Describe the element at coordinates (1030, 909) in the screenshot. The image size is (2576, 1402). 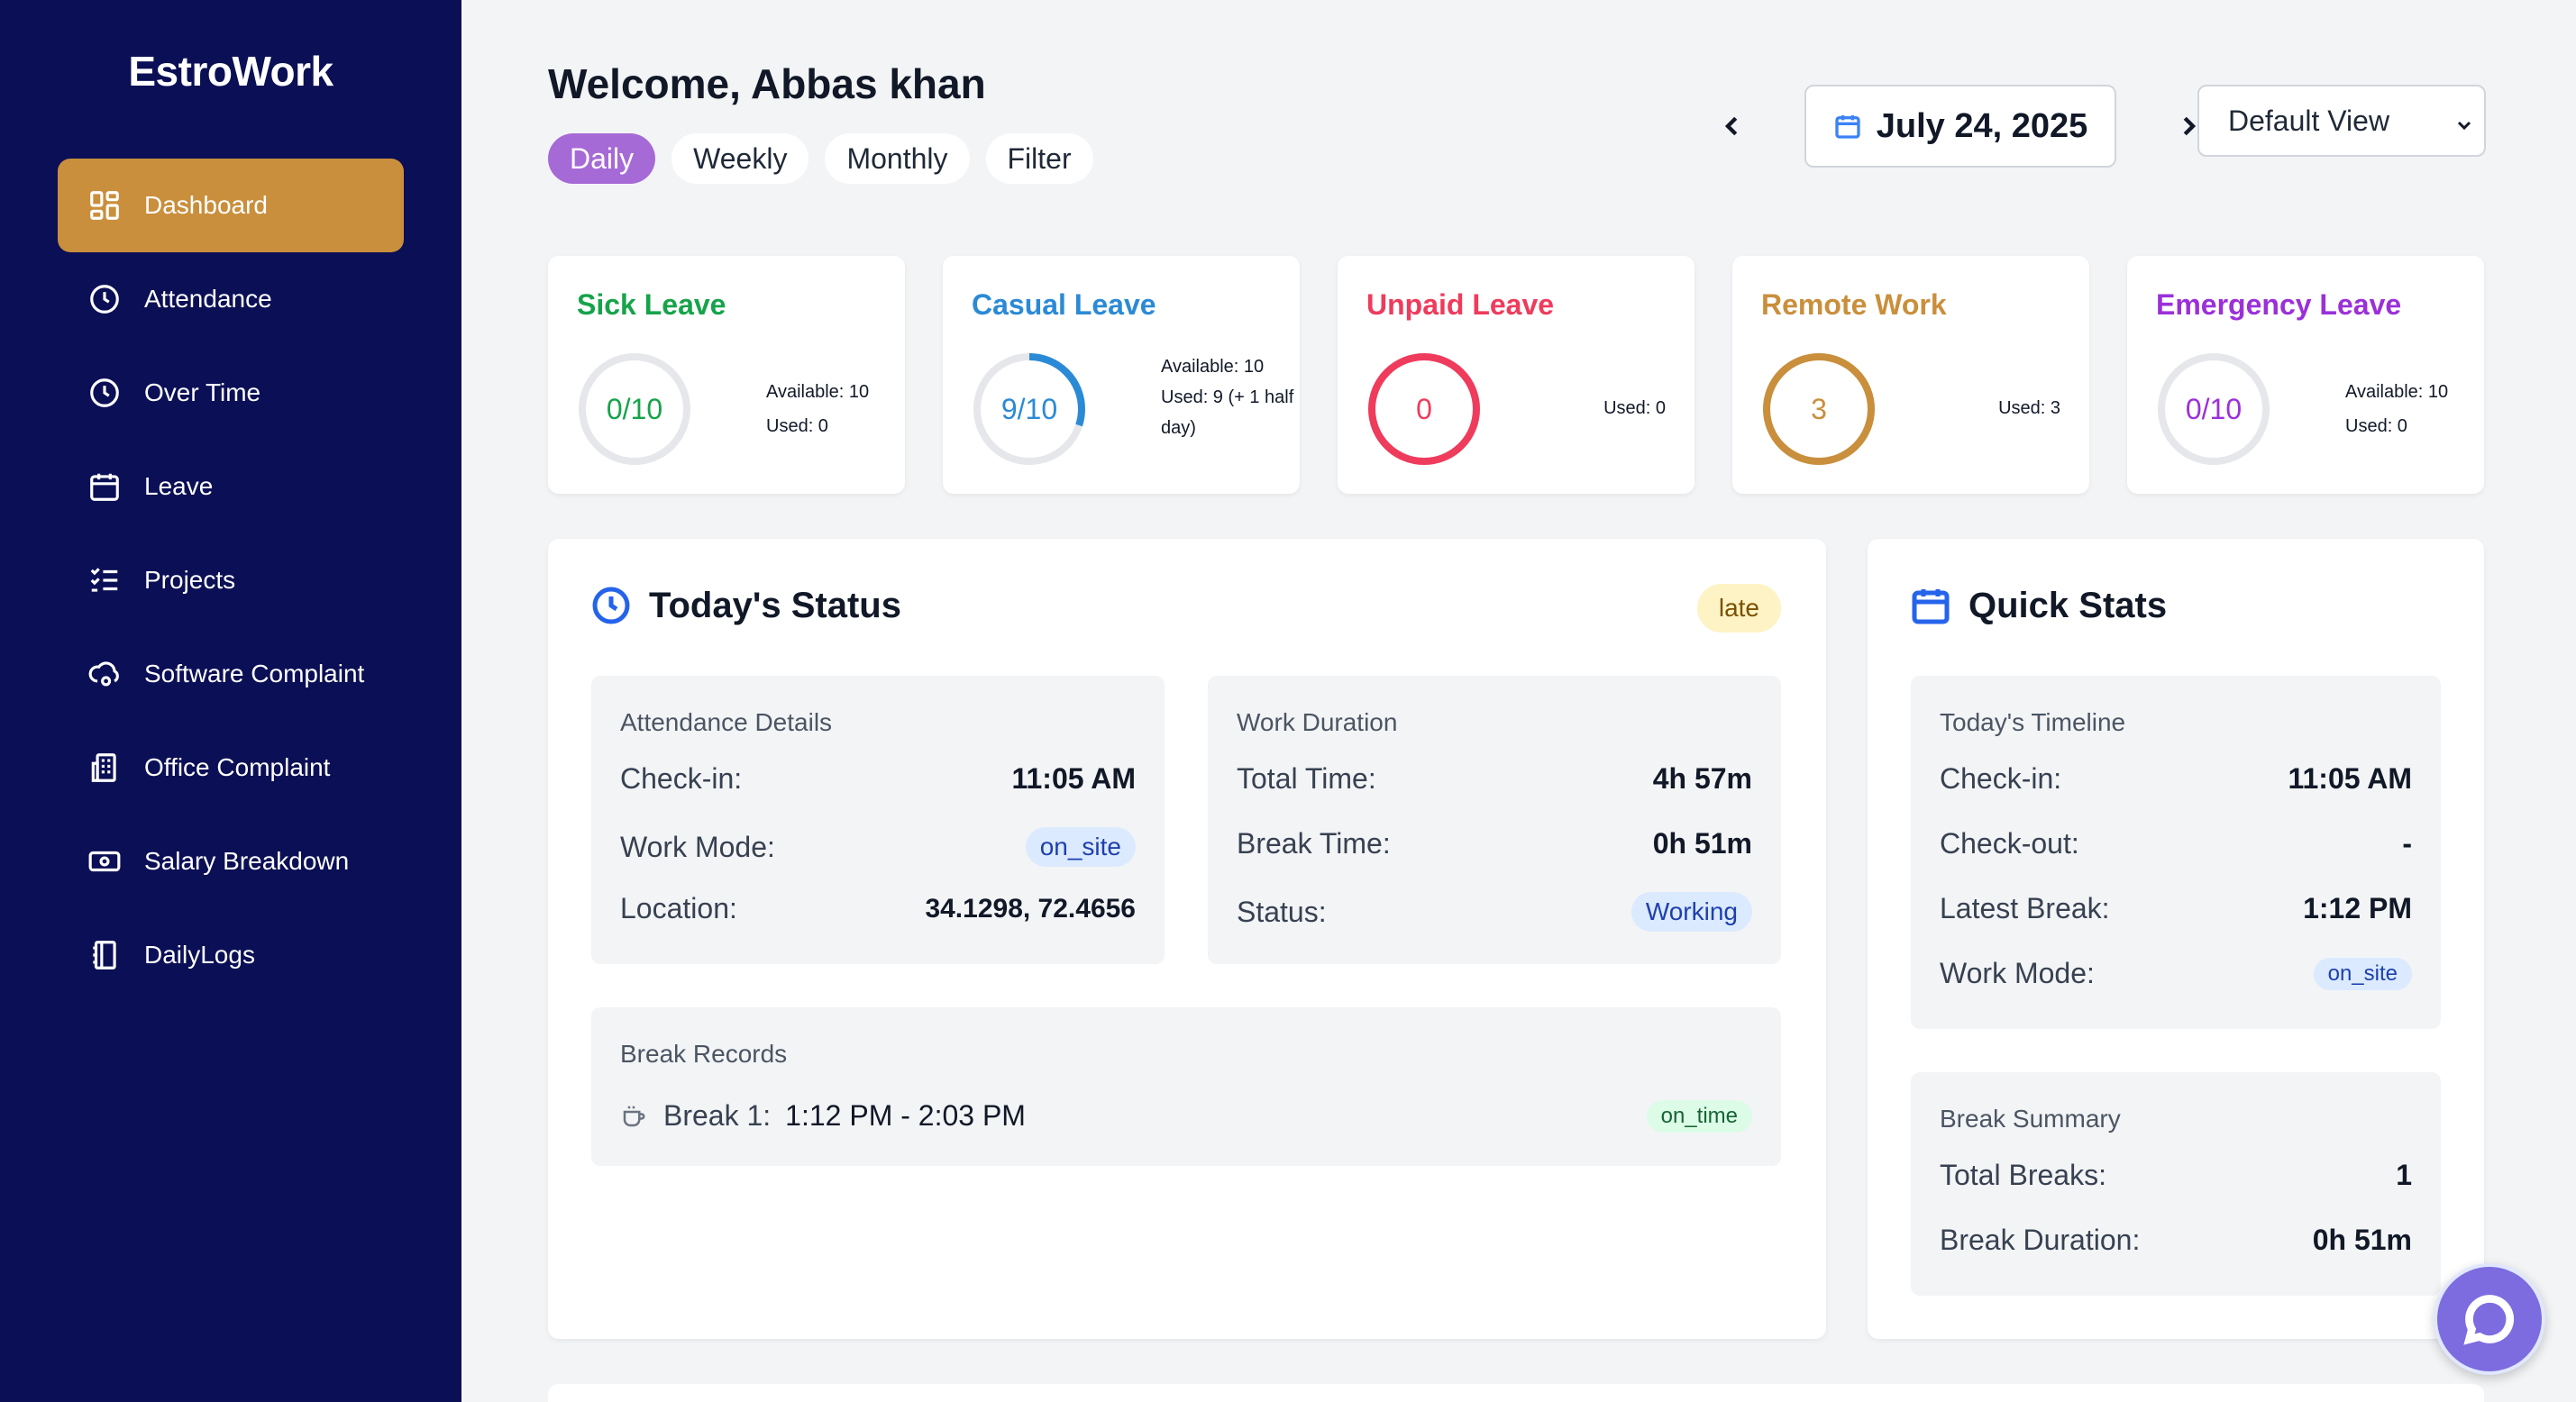
I see `location-value: 34.1298, 72.4656` at that location.